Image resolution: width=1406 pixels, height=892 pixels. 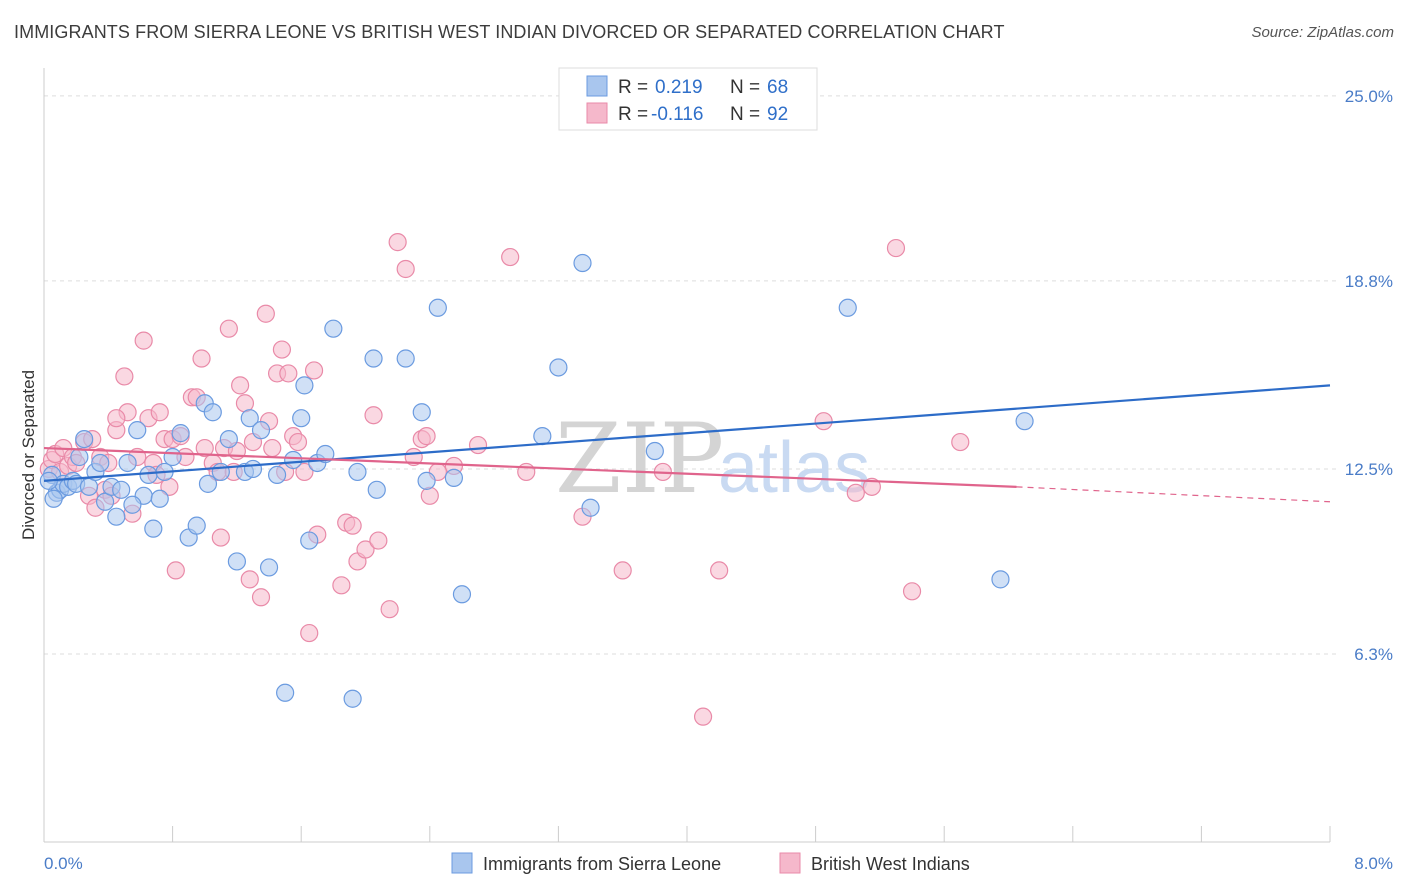 What do you see at coordinates (1369, 96) in the screenshot?
I see `y-tick-label-3: 25.0%` at bounding box center [1369, 96].